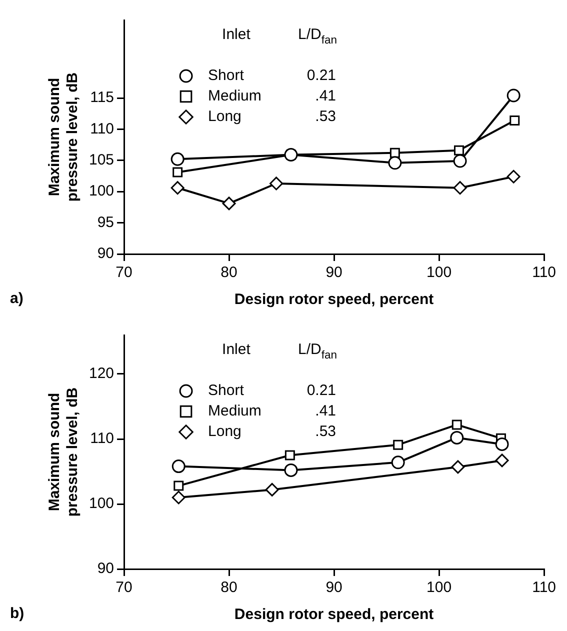 Image resolution: width=567 pixels, height=631 pixels. Describe the element at coordinates (102, 97) in the screenshot. I see `y-tick-label: 115` at that location.